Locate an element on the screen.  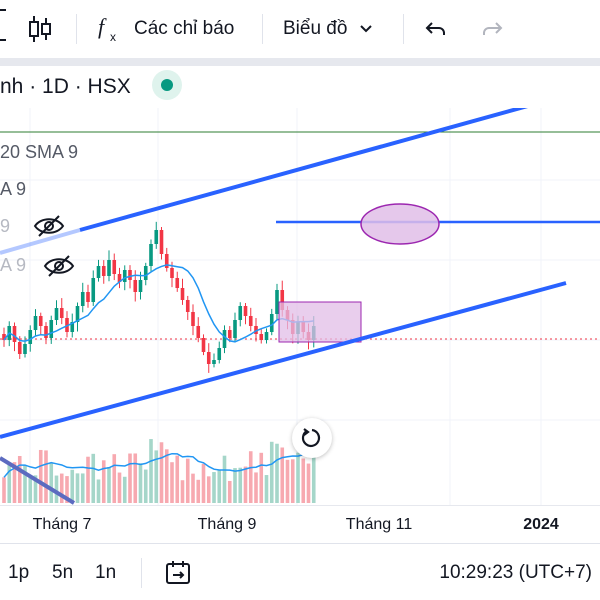
candlestick-type-button is located at coordinates (43, 29).